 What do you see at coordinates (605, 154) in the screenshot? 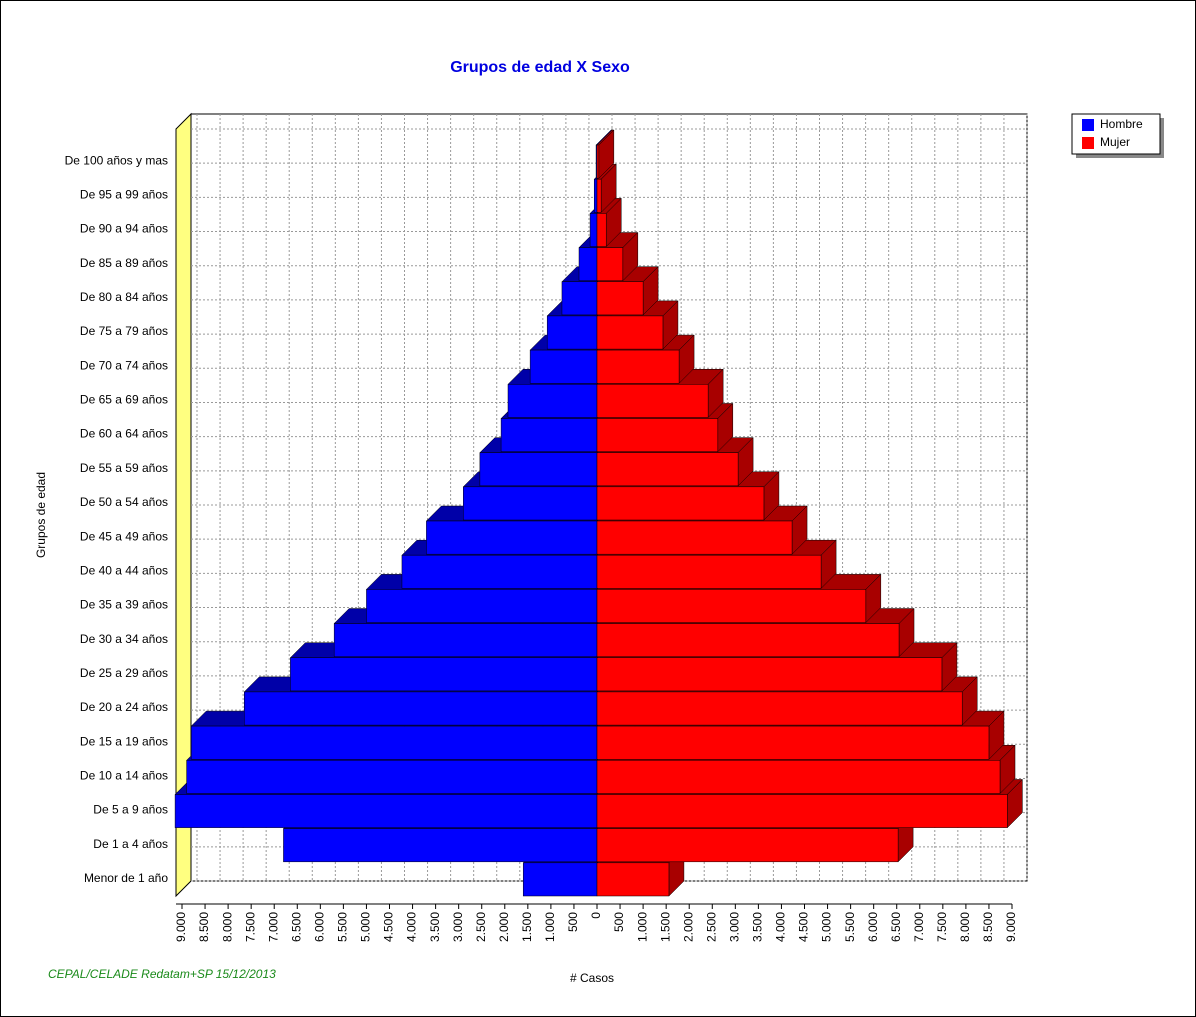
I see `bar` at bounding box center [605, 154].